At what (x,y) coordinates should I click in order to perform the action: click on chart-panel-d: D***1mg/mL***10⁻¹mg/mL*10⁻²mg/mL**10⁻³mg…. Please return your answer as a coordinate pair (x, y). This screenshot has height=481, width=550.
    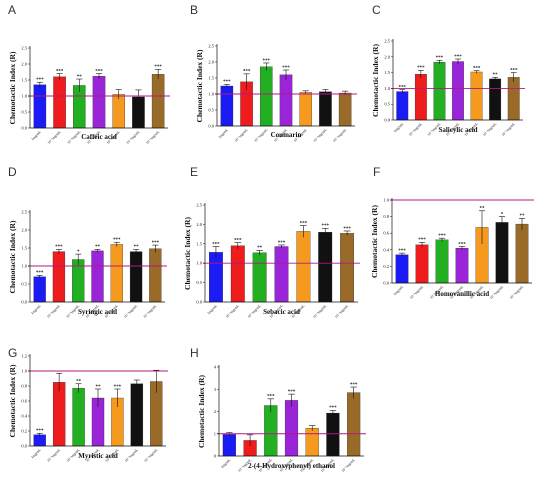
    Looking at the image, I should click on (87, 242).